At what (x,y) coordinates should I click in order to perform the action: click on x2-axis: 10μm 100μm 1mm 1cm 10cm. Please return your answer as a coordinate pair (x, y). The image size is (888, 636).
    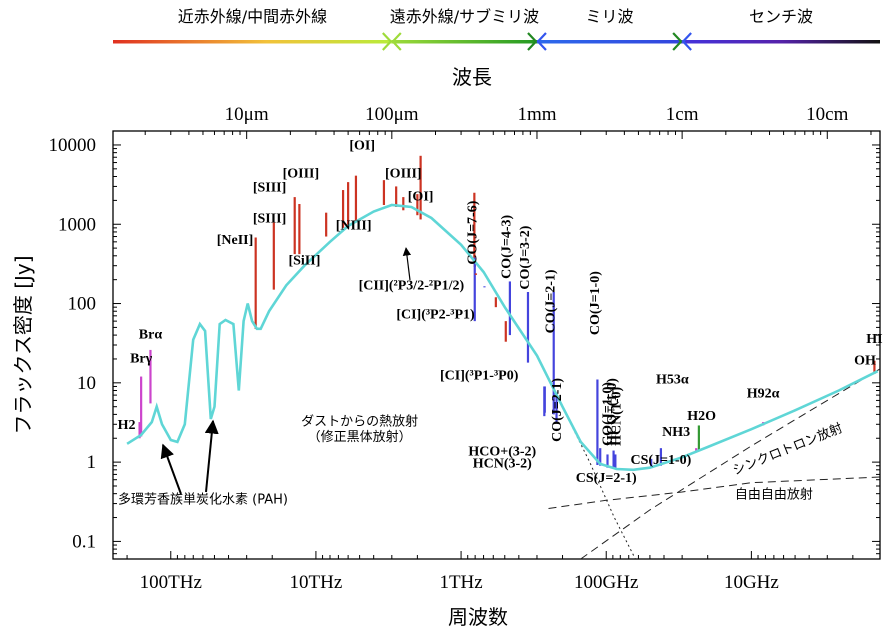
    Looking at the image, I should click on (508, 121).